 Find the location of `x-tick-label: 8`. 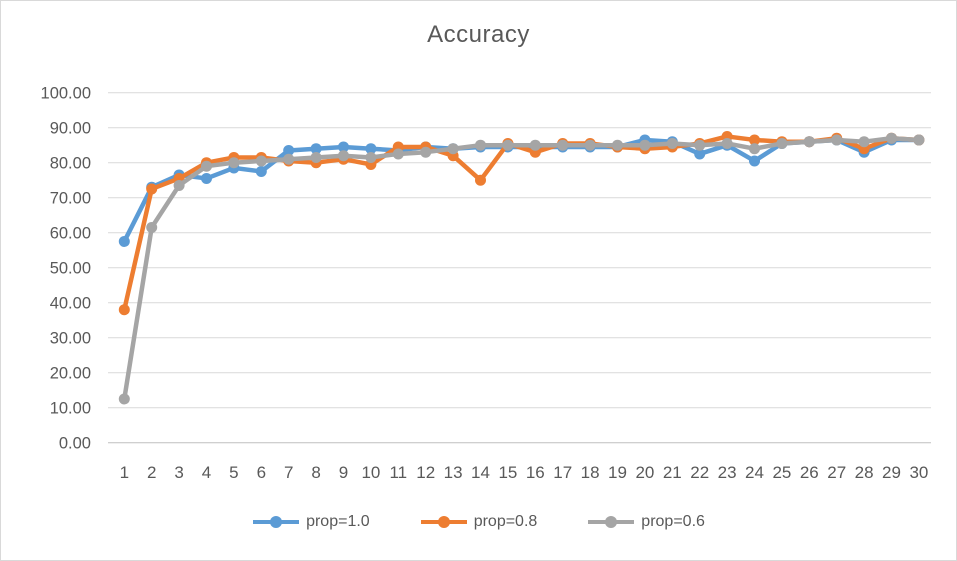

x-tick-label: 8 is located at coordinates (315, 472).